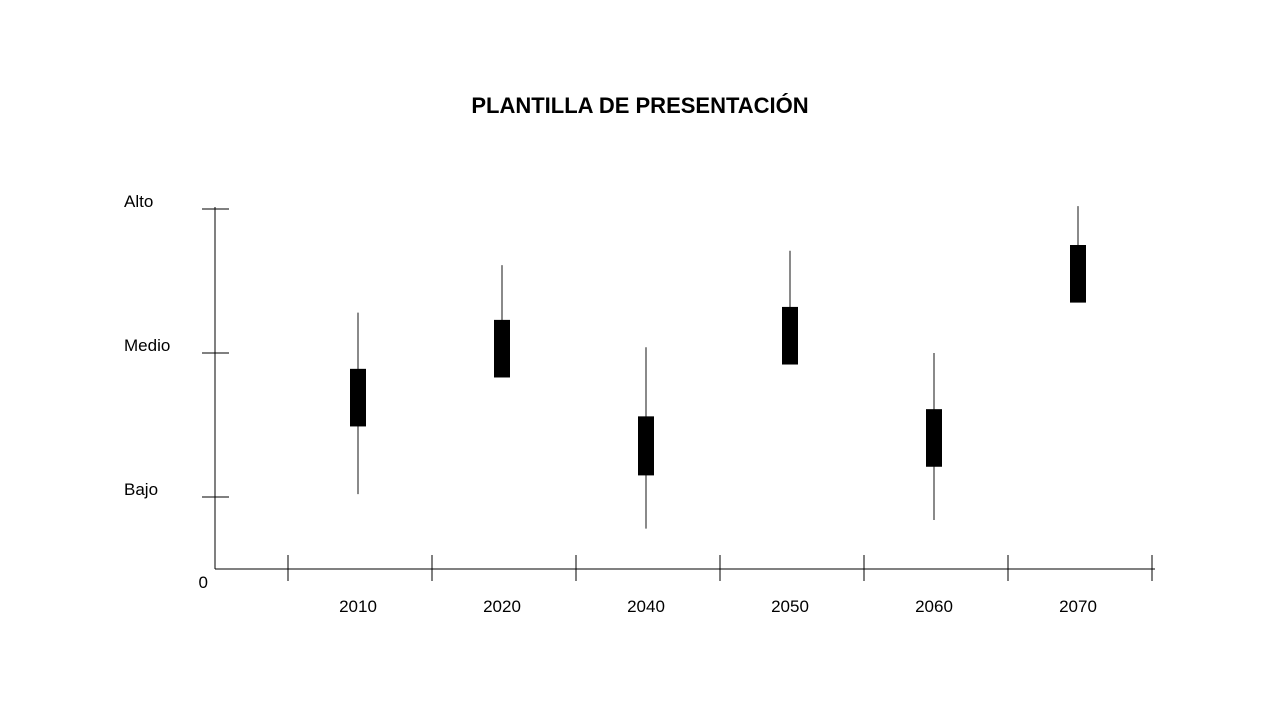 This screenshot has height=720, width=1280. I want to click on y-level-label-bajo: Bajo, so click(141, 489).